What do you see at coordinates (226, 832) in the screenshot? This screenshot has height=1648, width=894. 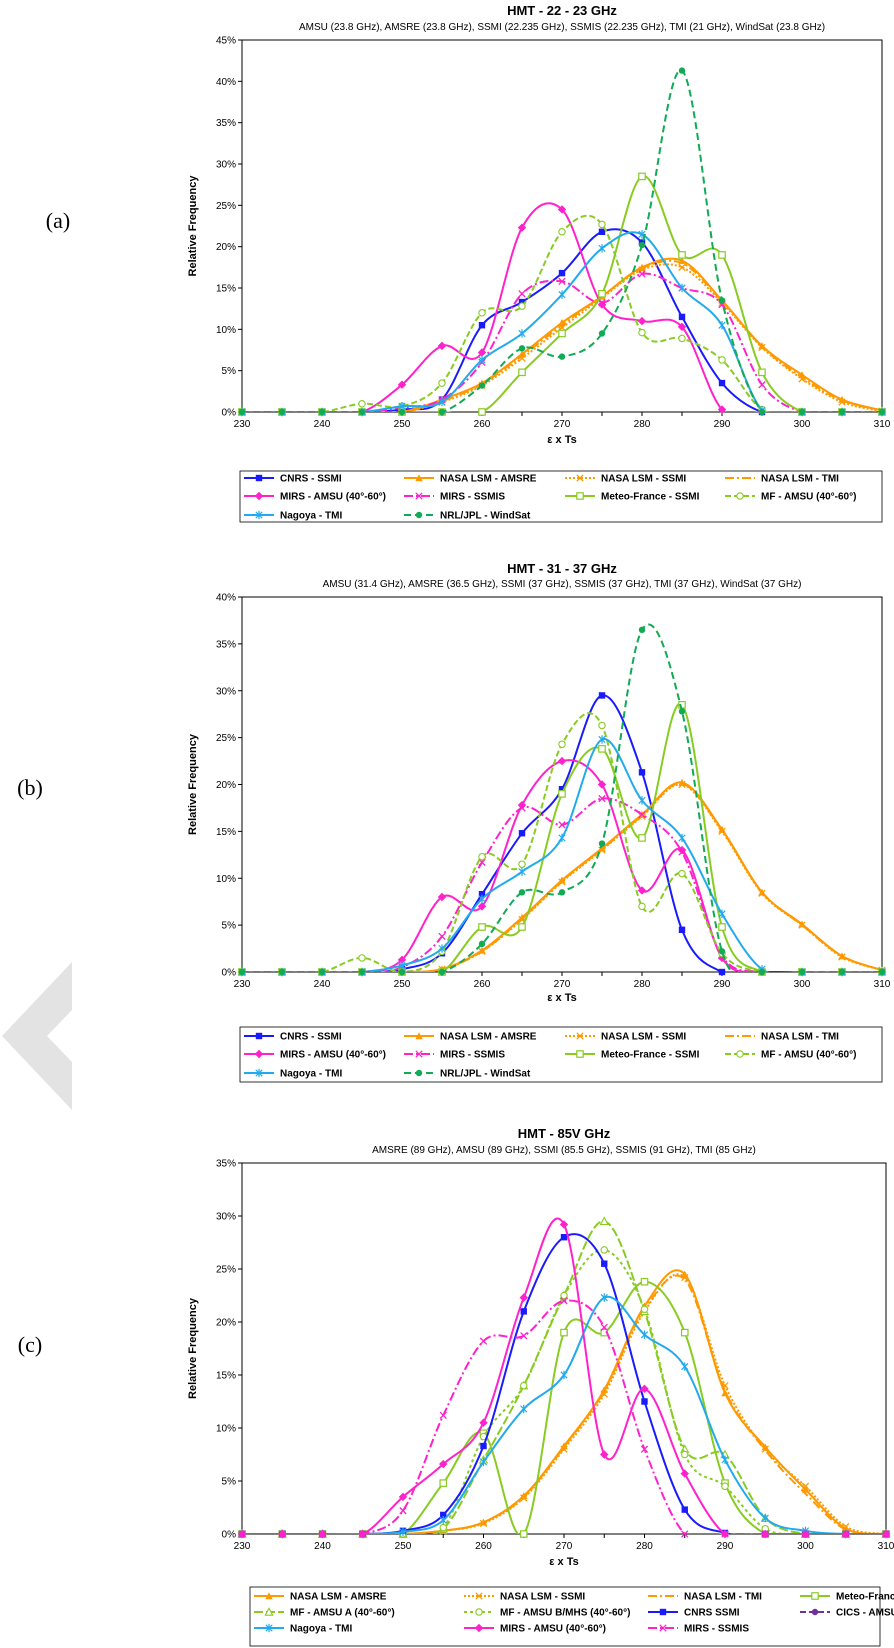 I see `y-tick-label: 15%` at bounding box center [226, 832].